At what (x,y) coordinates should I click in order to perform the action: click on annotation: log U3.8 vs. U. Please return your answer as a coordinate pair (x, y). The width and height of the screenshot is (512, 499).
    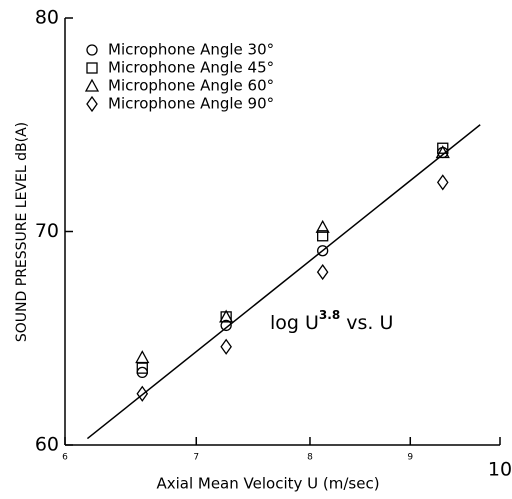
    Looking at the image, I should click on (331, 321).